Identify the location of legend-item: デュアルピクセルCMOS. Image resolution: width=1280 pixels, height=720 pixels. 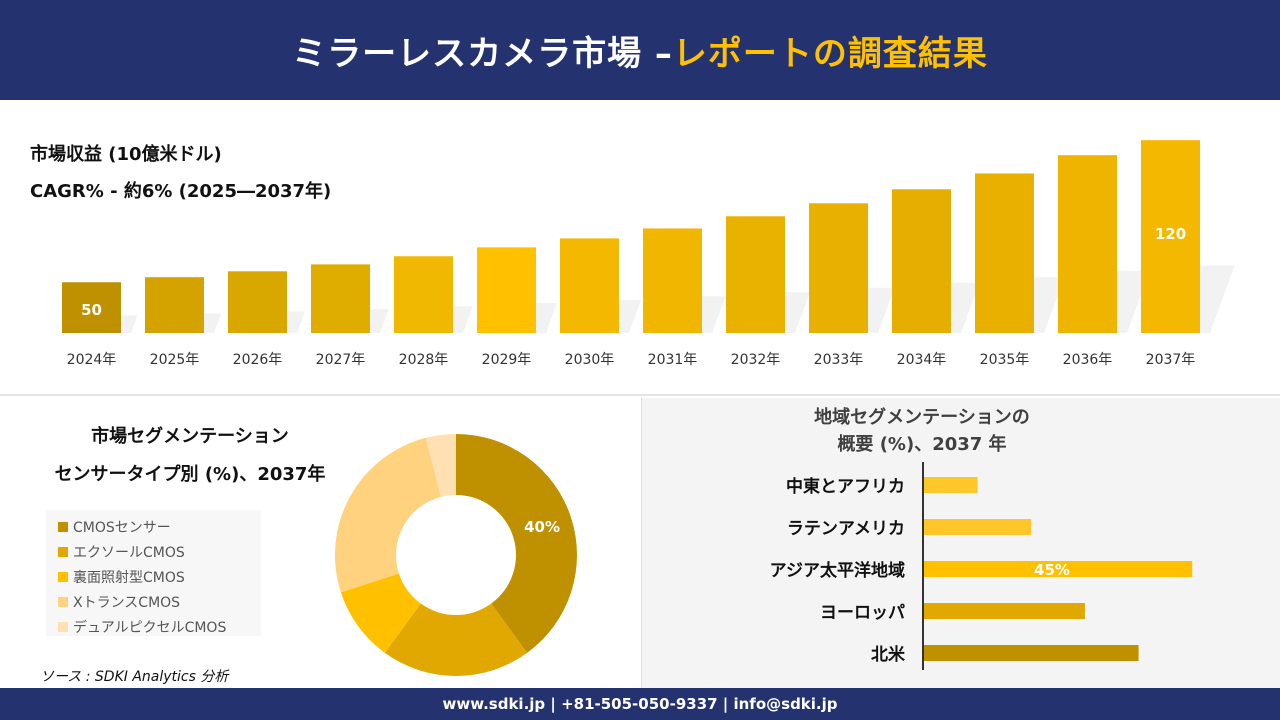
(153, 626).